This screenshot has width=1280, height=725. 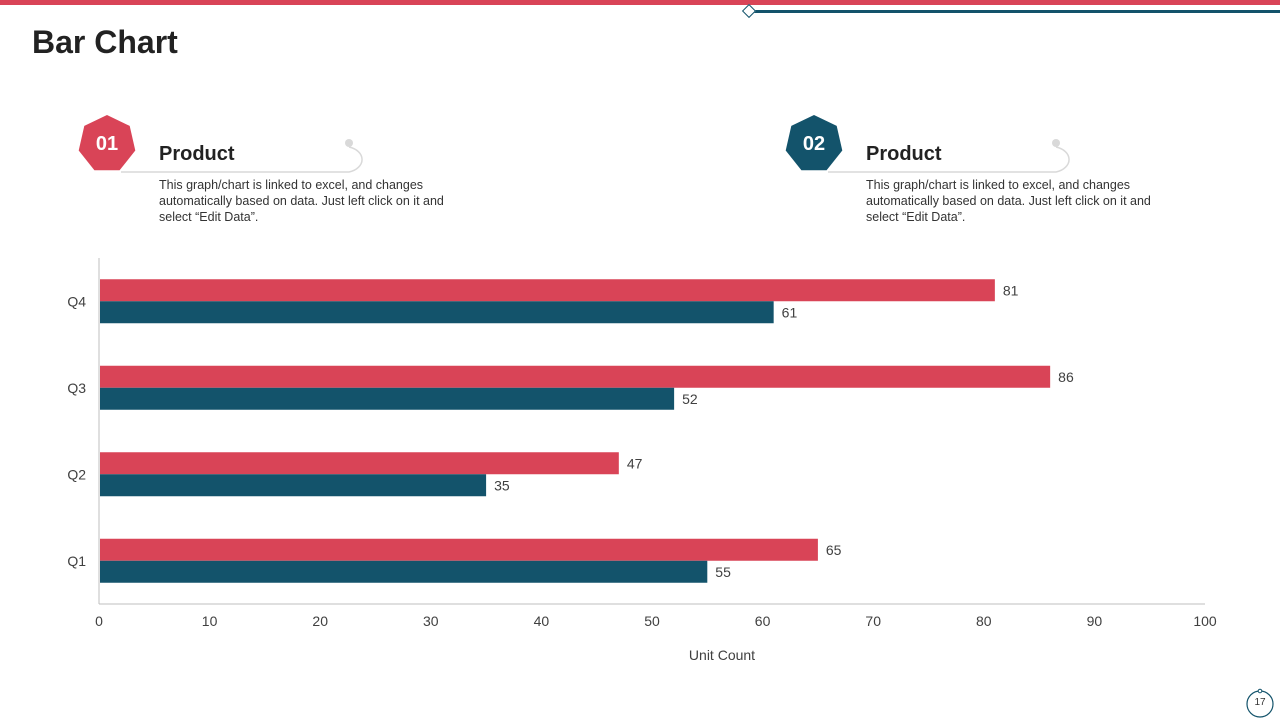 What do you see at coordinates (722, 655) in the screenshot?
I see `x-axis-title: Unit Count` at bounding box center [722, 655].